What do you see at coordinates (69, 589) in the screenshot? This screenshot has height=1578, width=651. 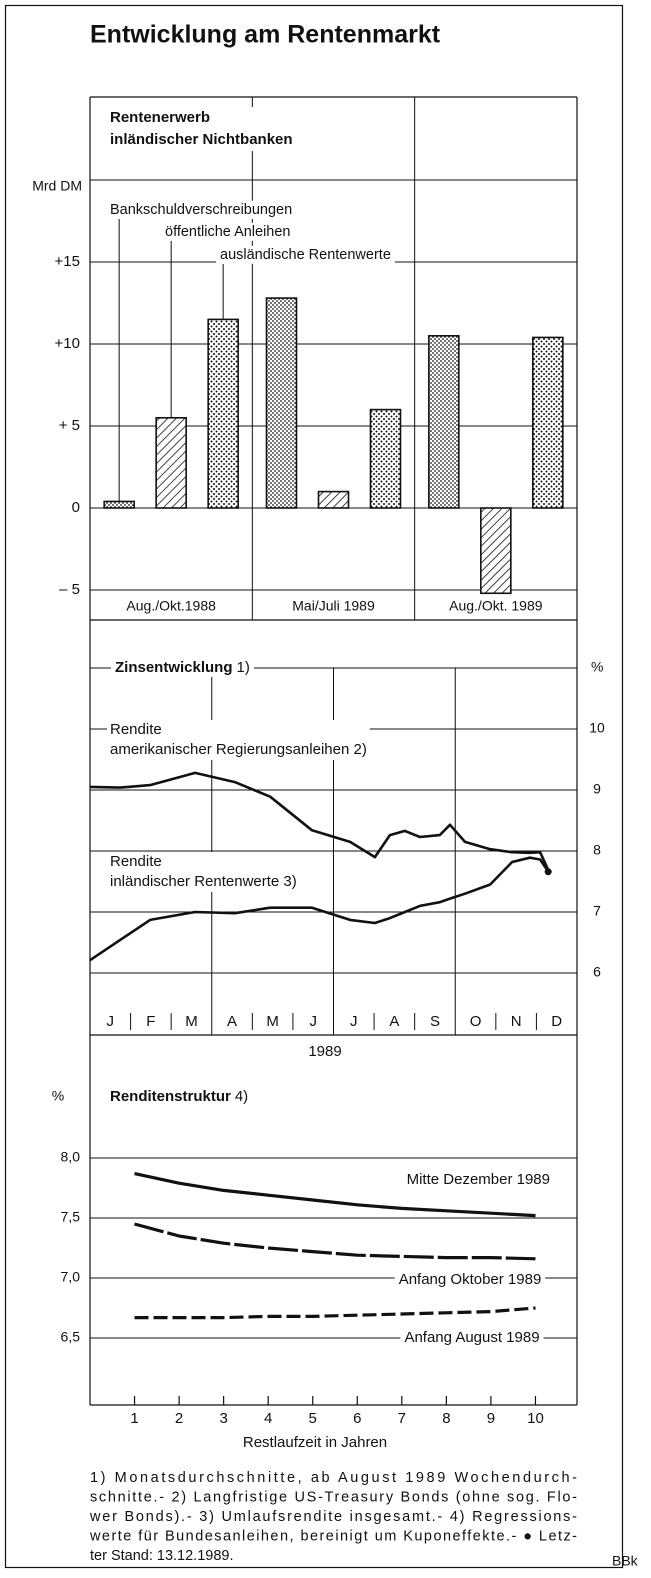 I see `y-tick-label: – 5` at bounding box center [69, 589].